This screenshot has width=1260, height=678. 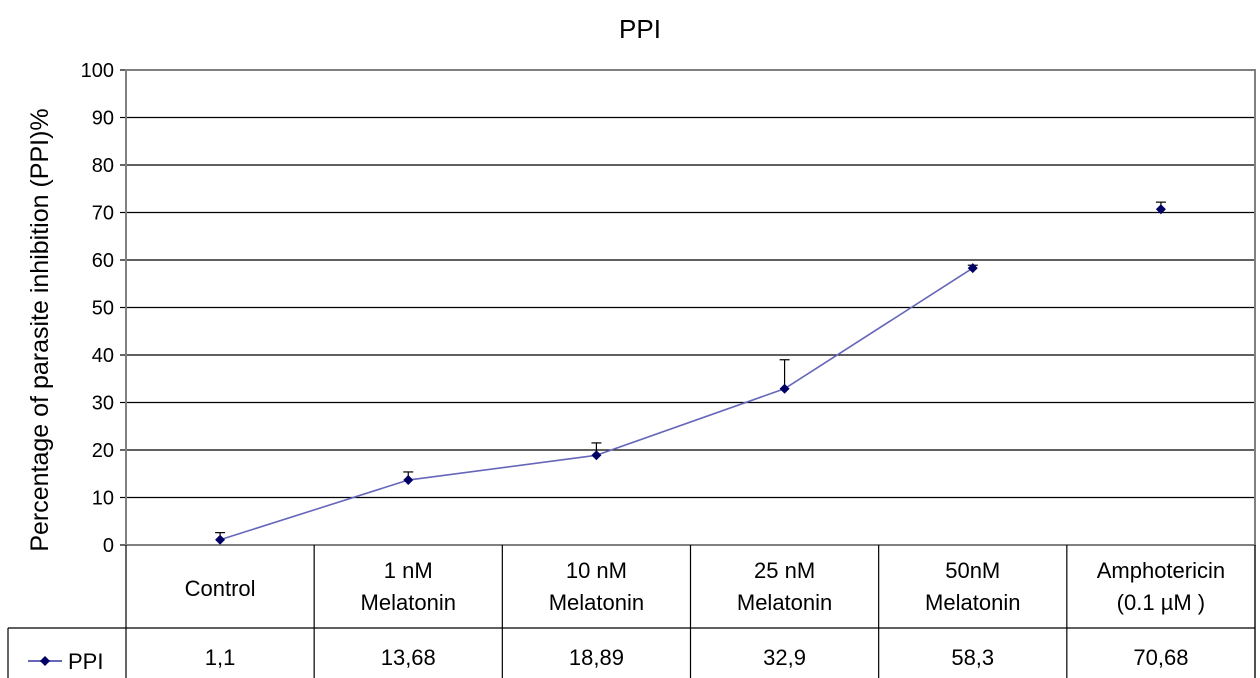 I want to click on y-tick-label: 10, so click(x=103, y=499).